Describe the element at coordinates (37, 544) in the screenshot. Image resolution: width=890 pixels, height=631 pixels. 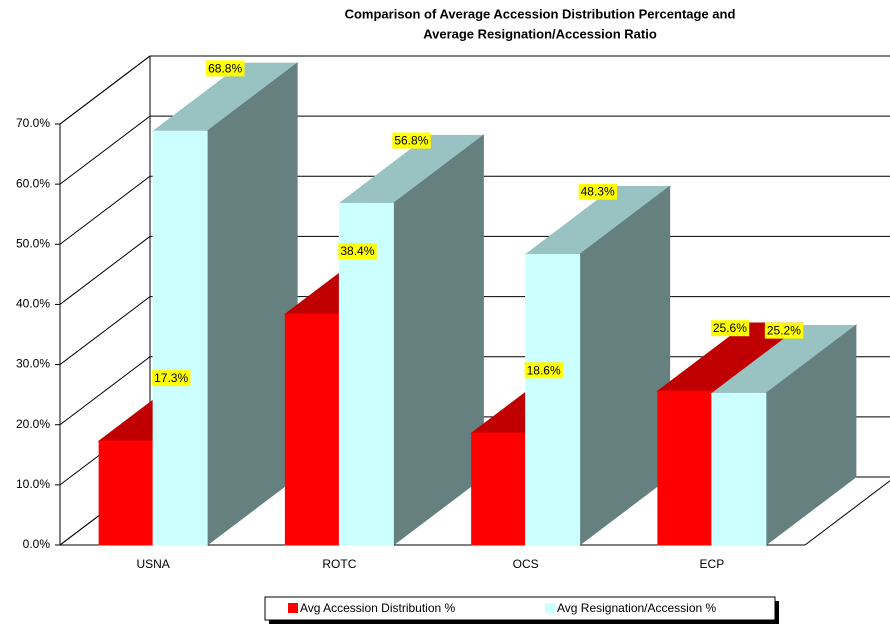
I see `y-tick-label: 0.0%` at that location.